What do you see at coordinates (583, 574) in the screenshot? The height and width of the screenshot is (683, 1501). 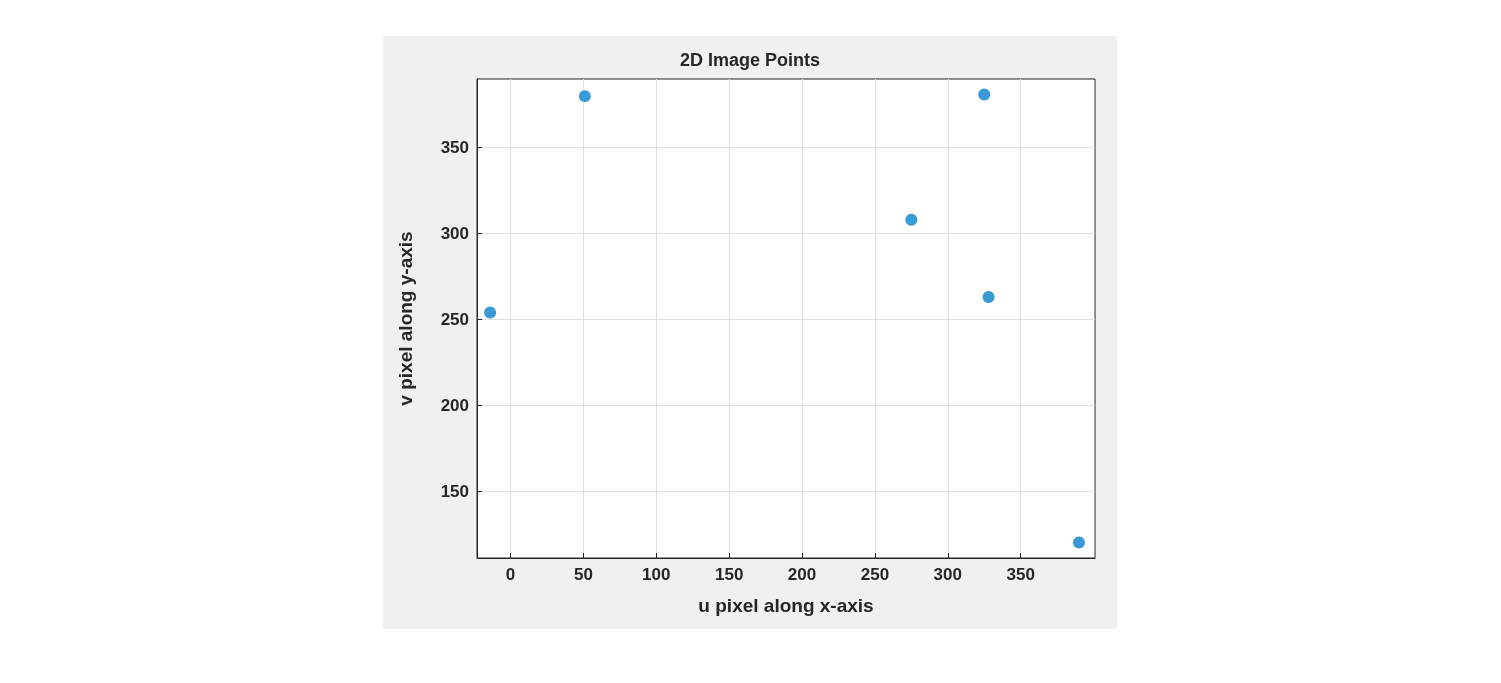 I see `x-tick-label: 50` at bounding box center [583, 574].